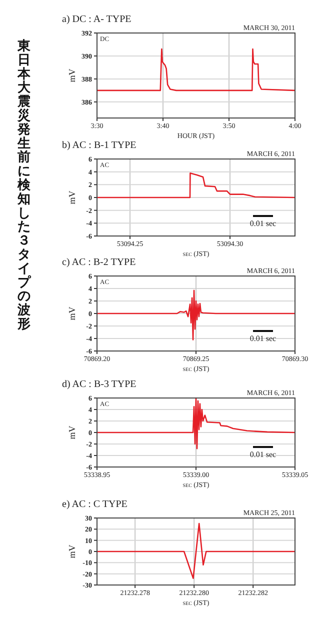  I want to click on chart-title: c) AC : B-2 TYPE, so click(99, 262).